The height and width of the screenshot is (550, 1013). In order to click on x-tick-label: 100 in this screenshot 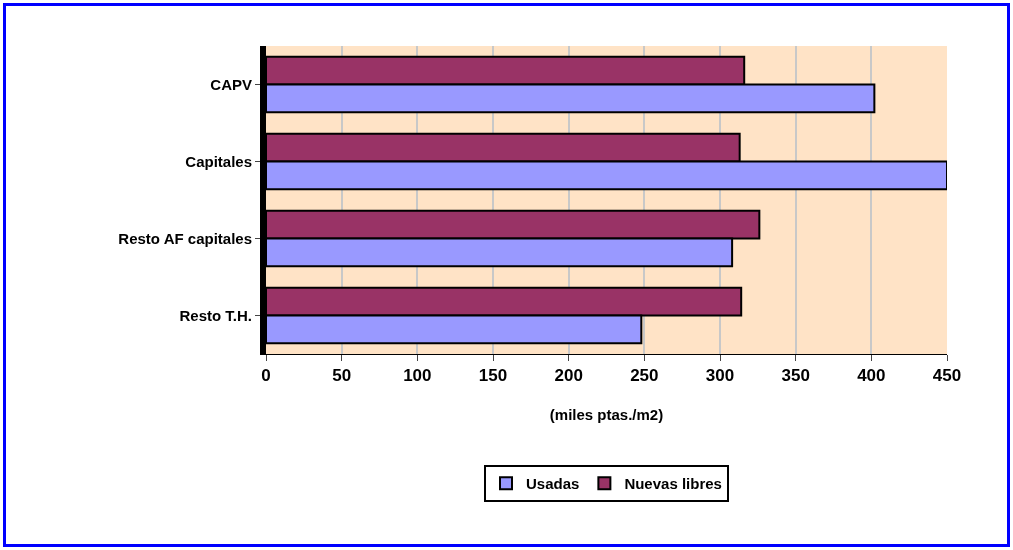, I will do `click(417, 376)`.